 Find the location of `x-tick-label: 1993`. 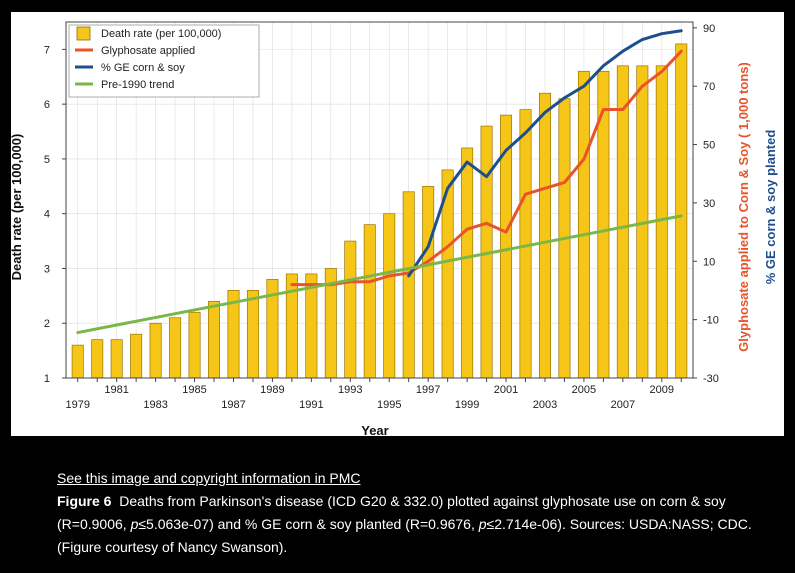

x-tick-label: 1993 is located at coordinates (350, 390).